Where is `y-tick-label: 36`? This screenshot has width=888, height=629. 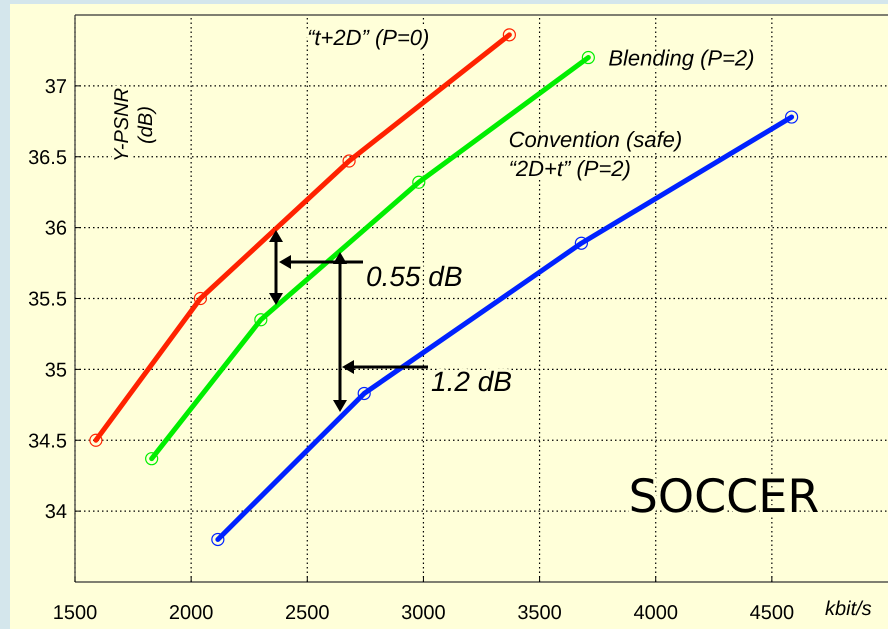 y-tick-label: 36 is located at coordinates (55, 229).